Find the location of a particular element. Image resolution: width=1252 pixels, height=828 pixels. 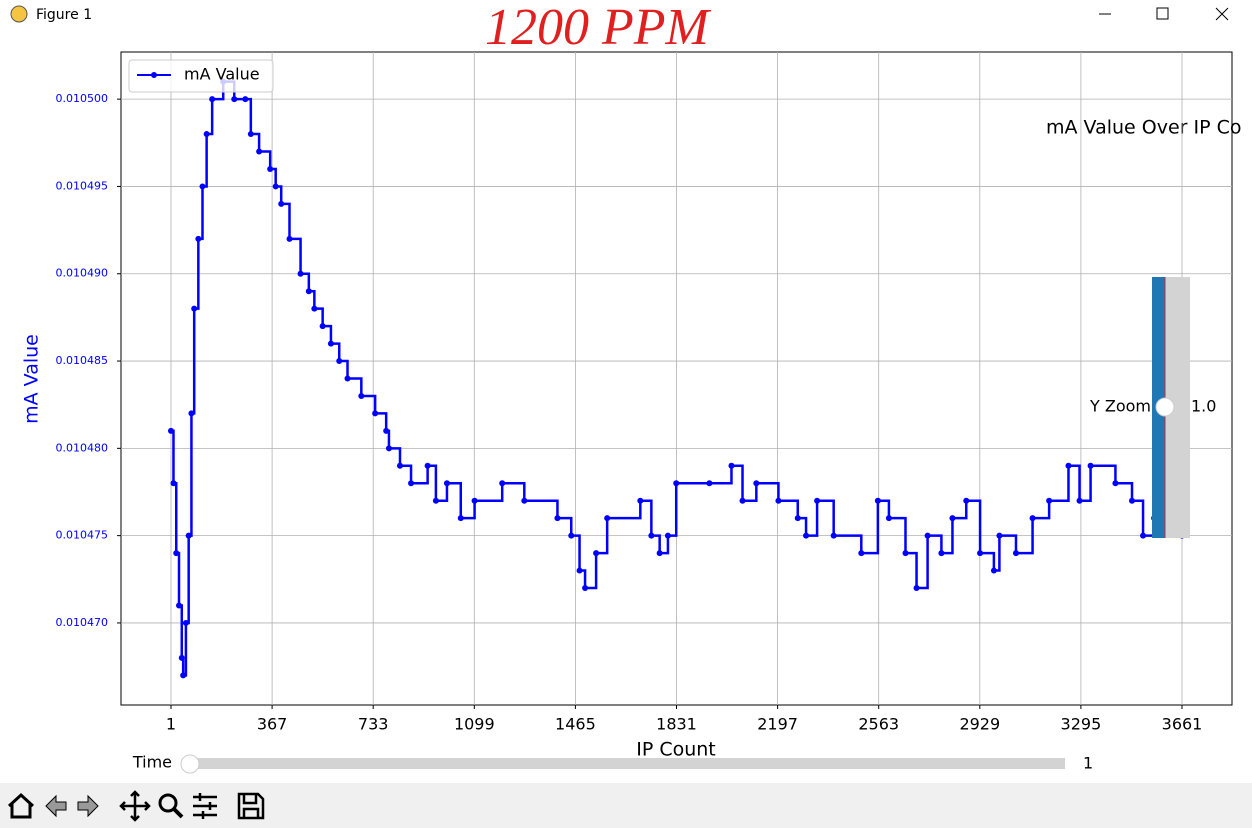

app-icon is located at coordinates (19, 14).